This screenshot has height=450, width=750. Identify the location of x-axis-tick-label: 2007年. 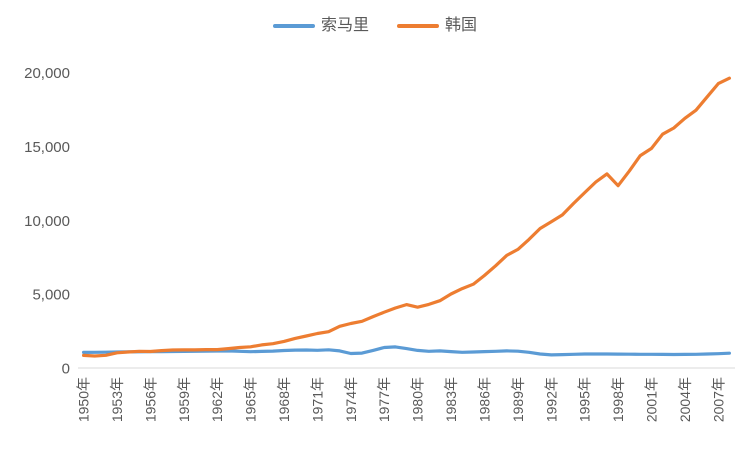
(718, 399).